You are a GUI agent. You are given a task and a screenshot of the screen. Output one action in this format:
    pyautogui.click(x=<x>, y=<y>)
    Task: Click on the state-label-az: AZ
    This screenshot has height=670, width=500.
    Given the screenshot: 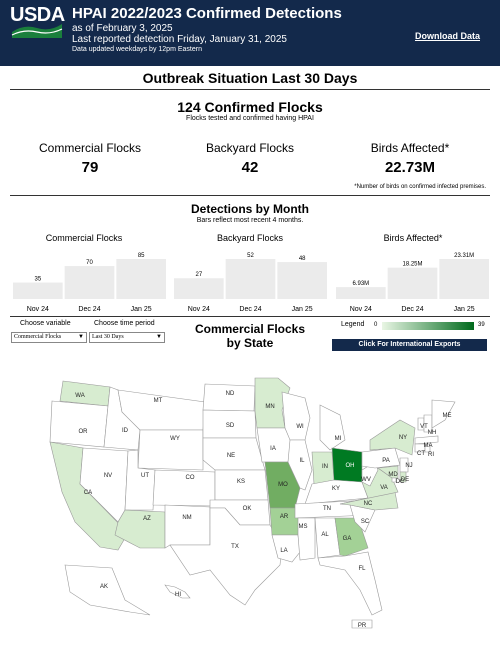 What is the action you would take?
    pyautogui.click(x=147, y=519)
    